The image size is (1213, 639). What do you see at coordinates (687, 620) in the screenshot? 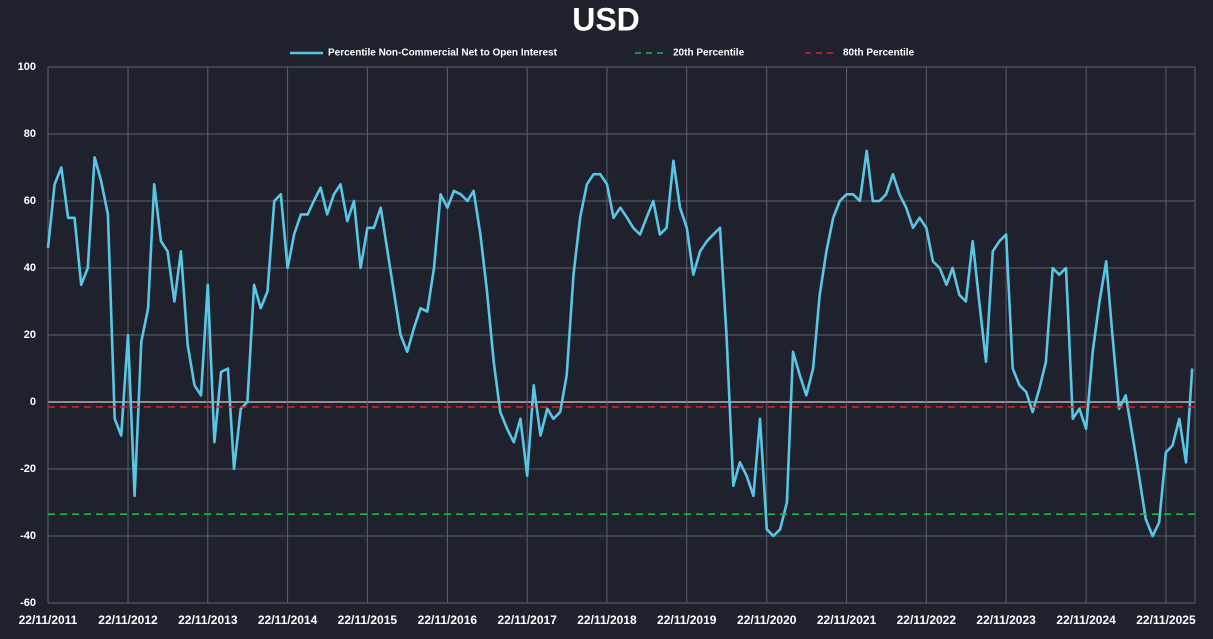
I see `x-tick-label: 22/11/2019` at bounding box center [687, 620].